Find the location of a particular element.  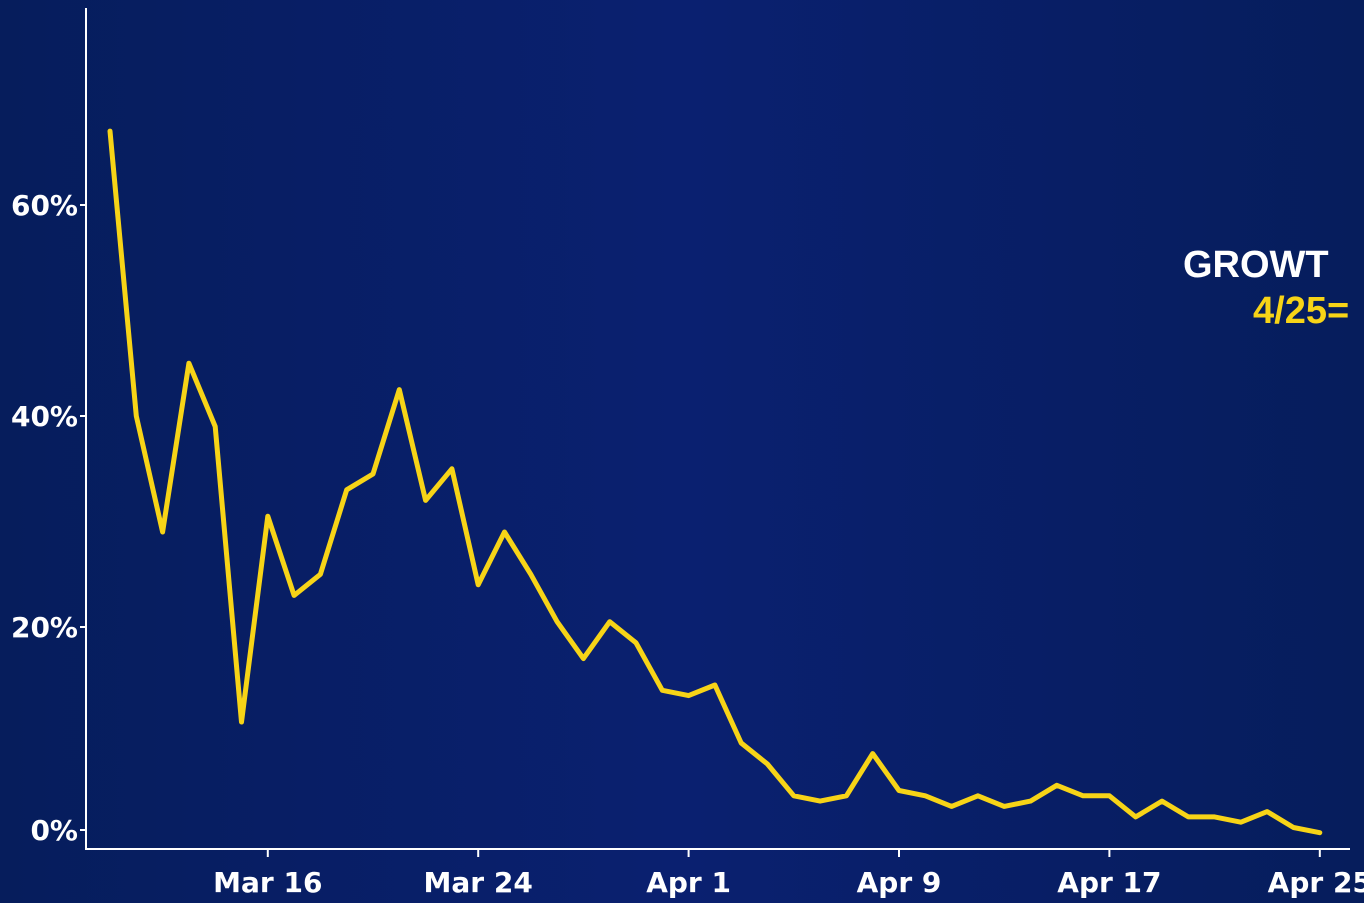

y-tick-label: 40% is located at coordinates (44, 416).